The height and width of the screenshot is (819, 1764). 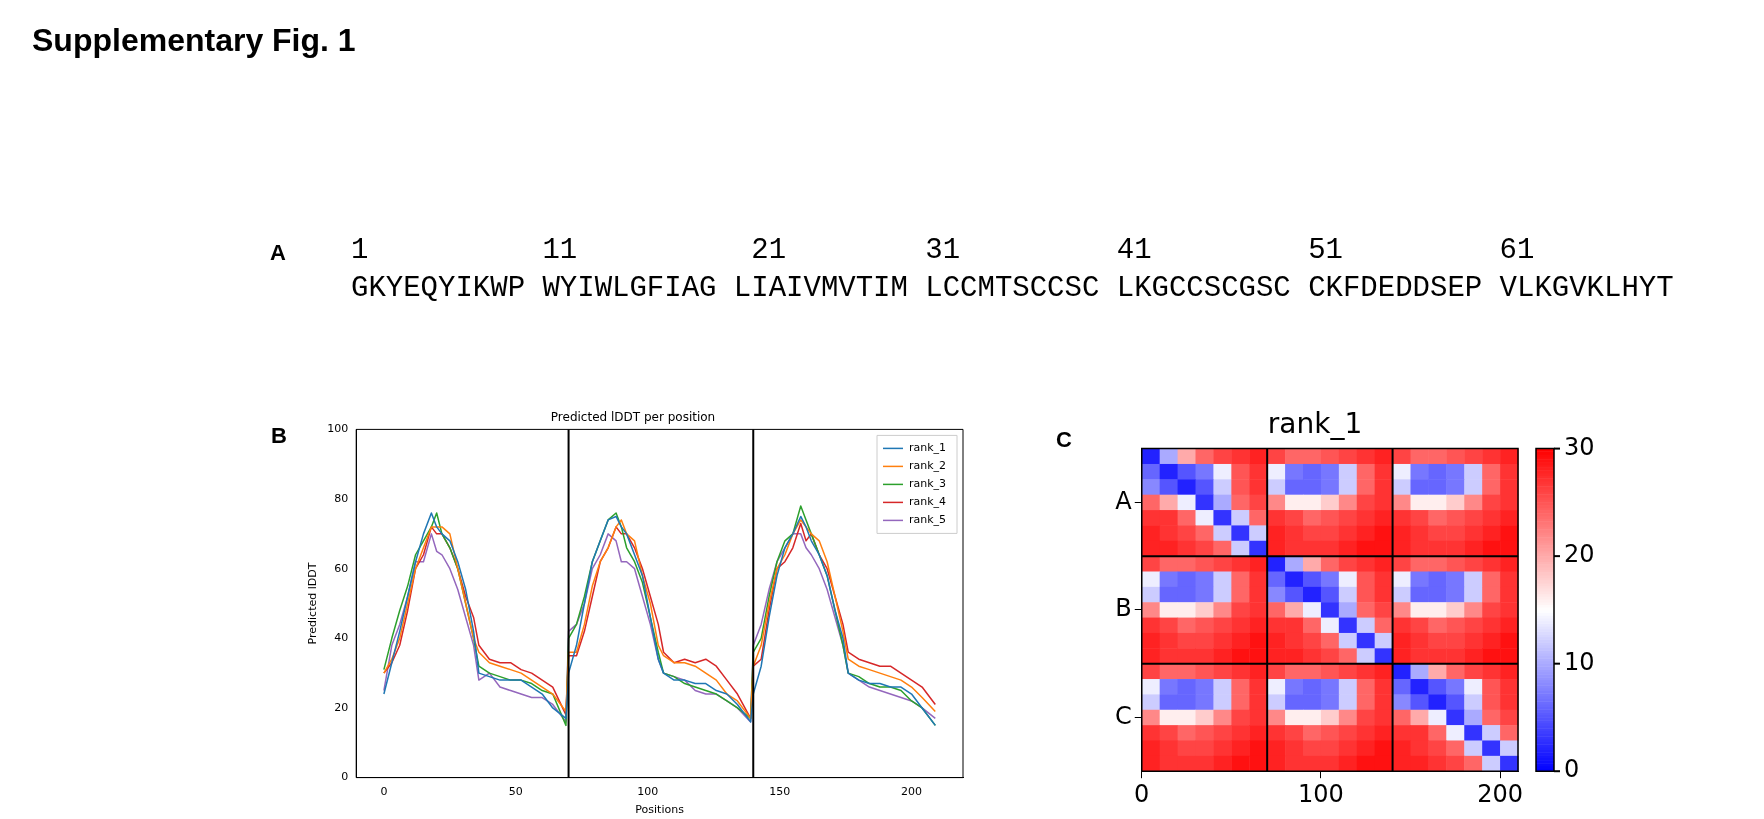 I want to click on color-bar-label: 30, so click(x=1579, y=446).